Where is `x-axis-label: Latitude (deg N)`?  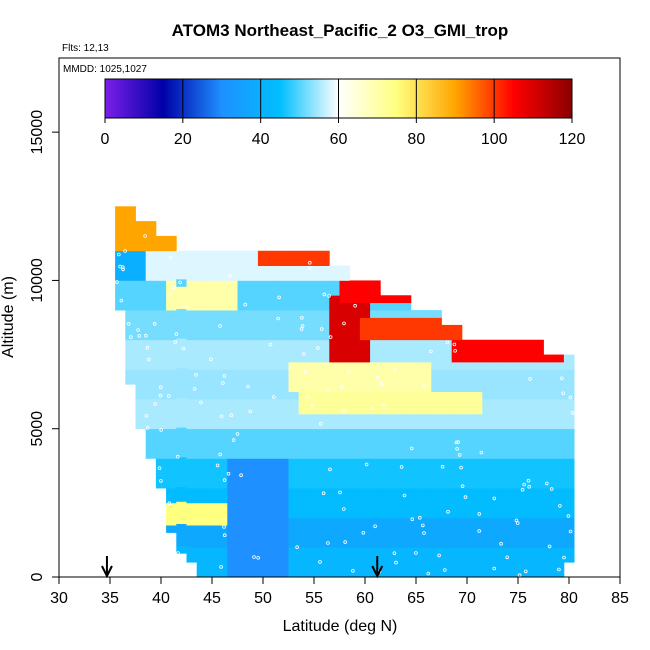 x-axis-label: Latitude (deg N) is located at coordinates (340, 626).